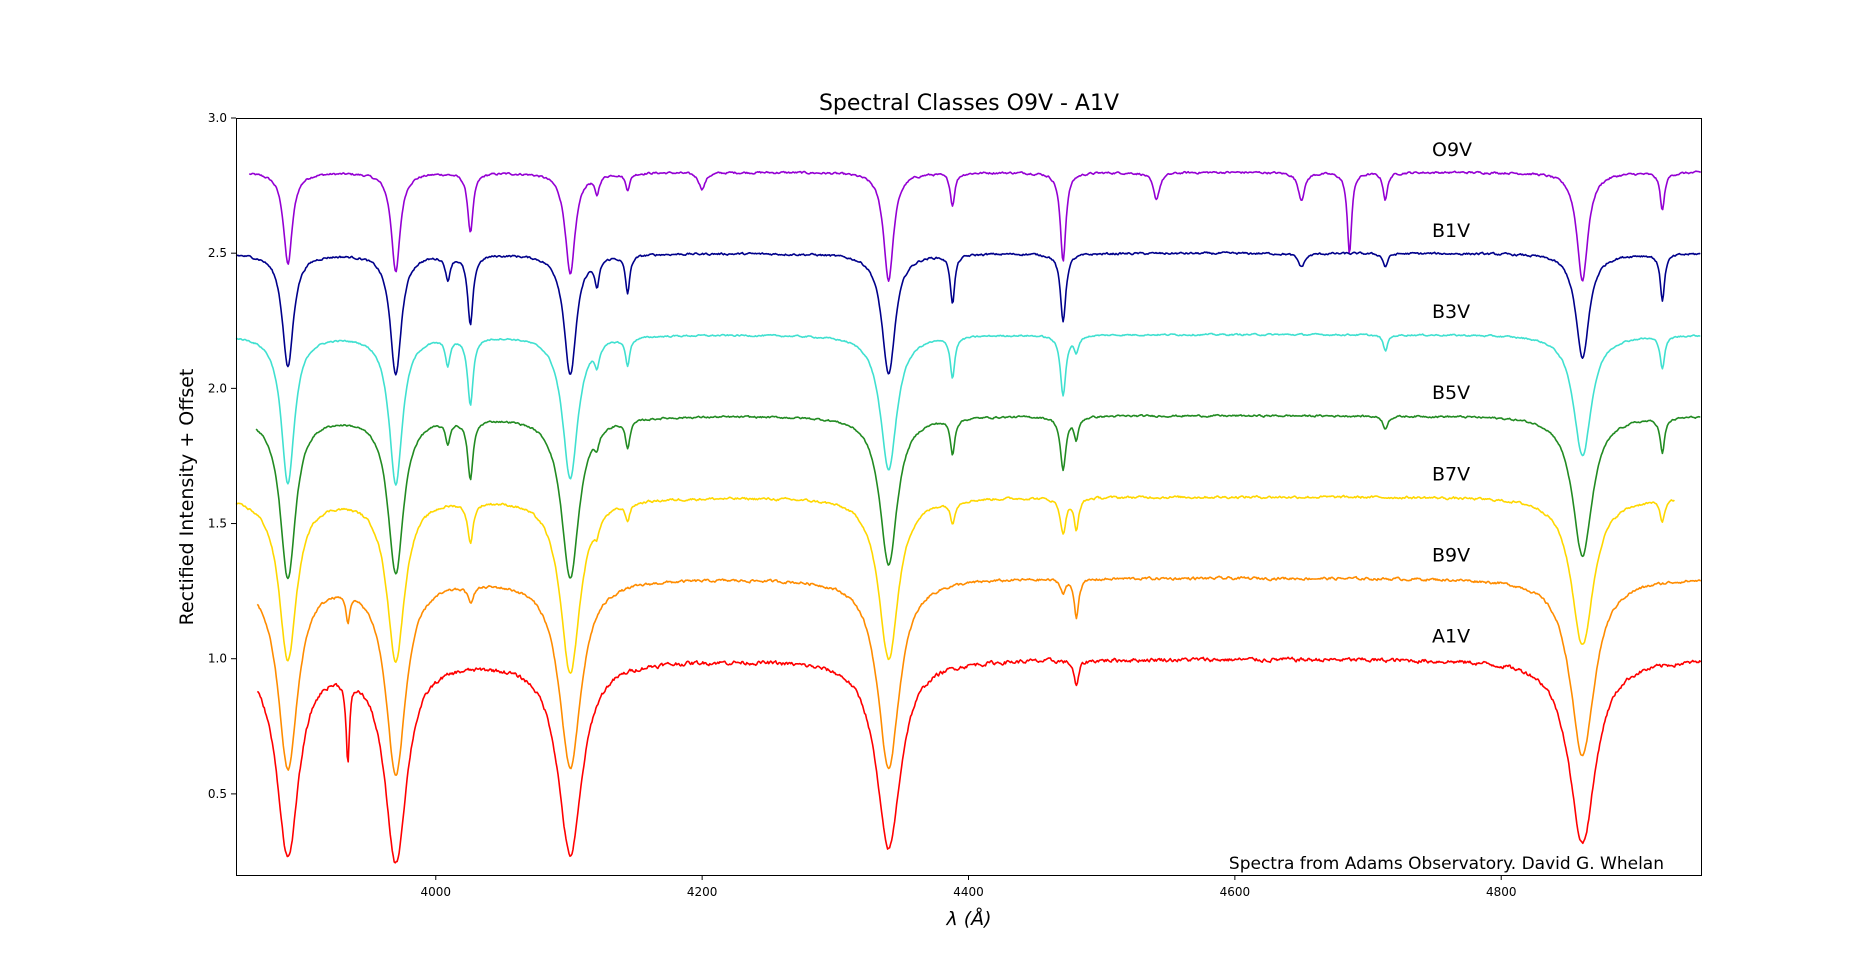 The width and height of the screenshot is (1873, 974). Describe the element at coordinates (217, 524) in the screenshot. I see `y-tick-label: 1.5` at that location.